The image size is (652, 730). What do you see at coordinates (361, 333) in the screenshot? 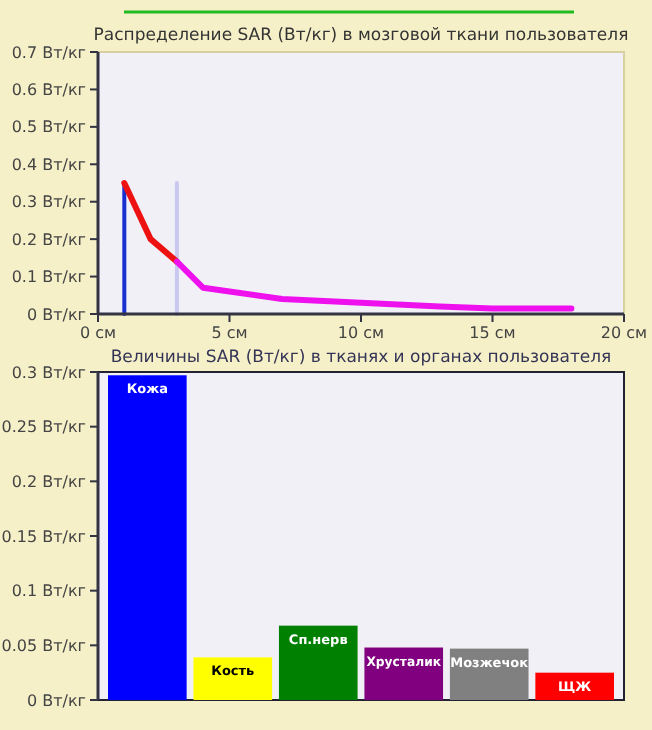
I see `x-tick-label: 10 см` at bounding box center [361, 333].